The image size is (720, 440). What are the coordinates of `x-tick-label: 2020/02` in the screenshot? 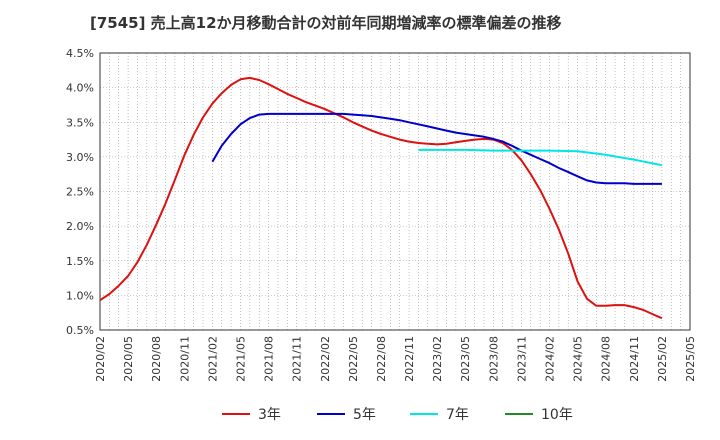 It's located at (100, 359).